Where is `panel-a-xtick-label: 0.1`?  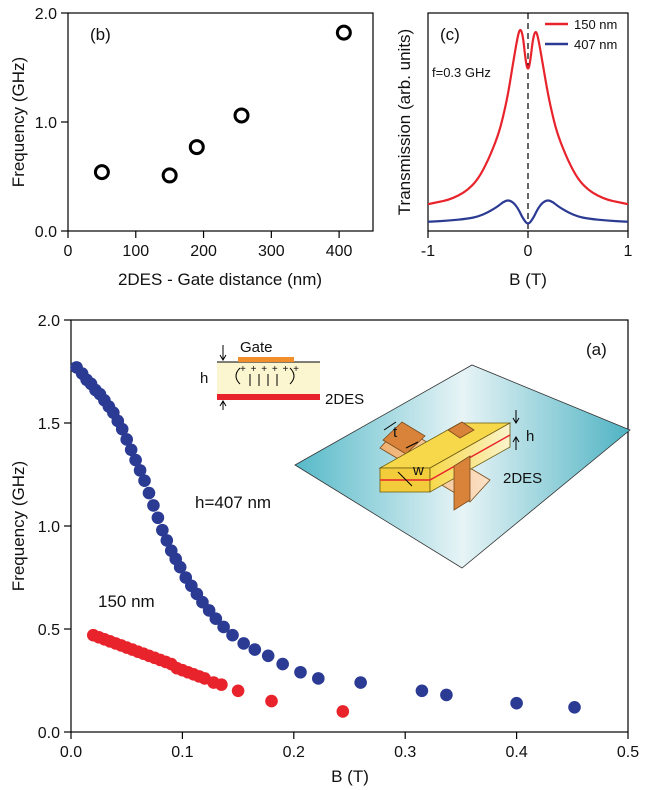 panel-a-xtick-label: 0.1 is located at coordinates (182, 752).